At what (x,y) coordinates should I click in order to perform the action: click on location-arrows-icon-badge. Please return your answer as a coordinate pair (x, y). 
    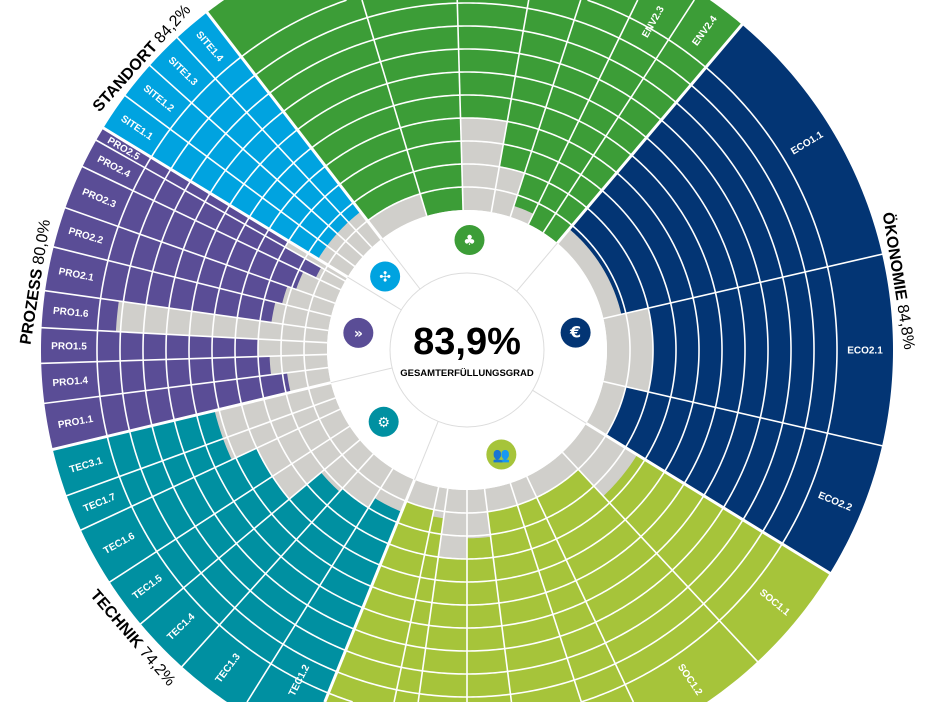
    Looking at the image, I should click on (385, 276).